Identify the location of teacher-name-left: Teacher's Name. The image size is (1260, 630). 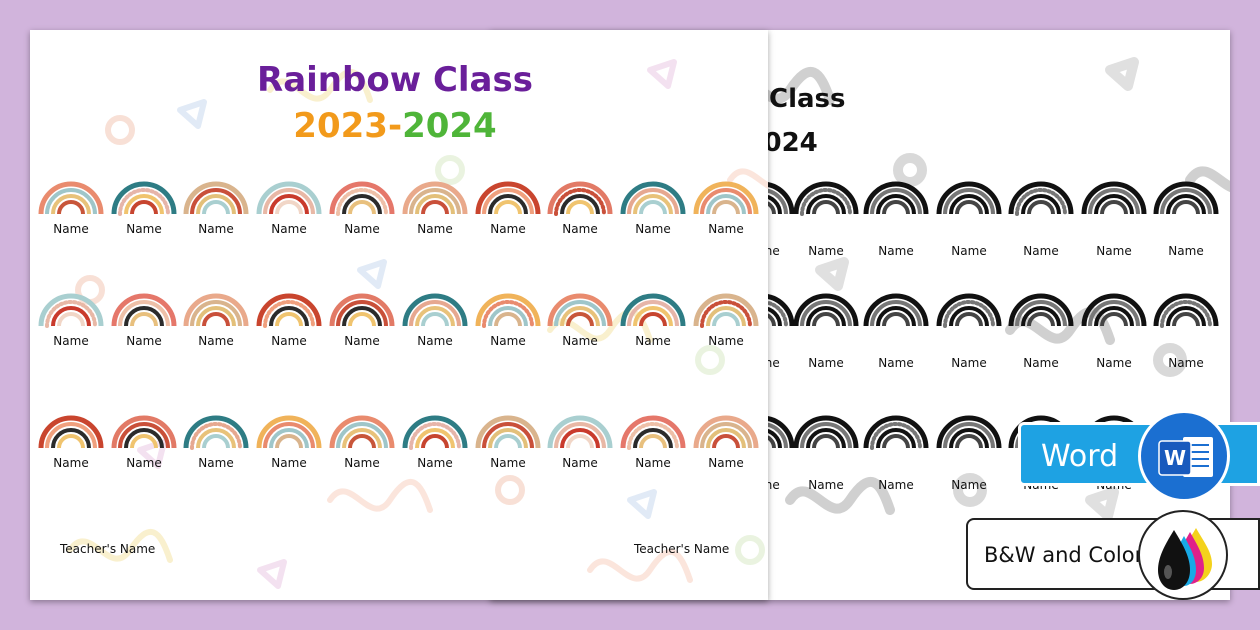
(108, 549).